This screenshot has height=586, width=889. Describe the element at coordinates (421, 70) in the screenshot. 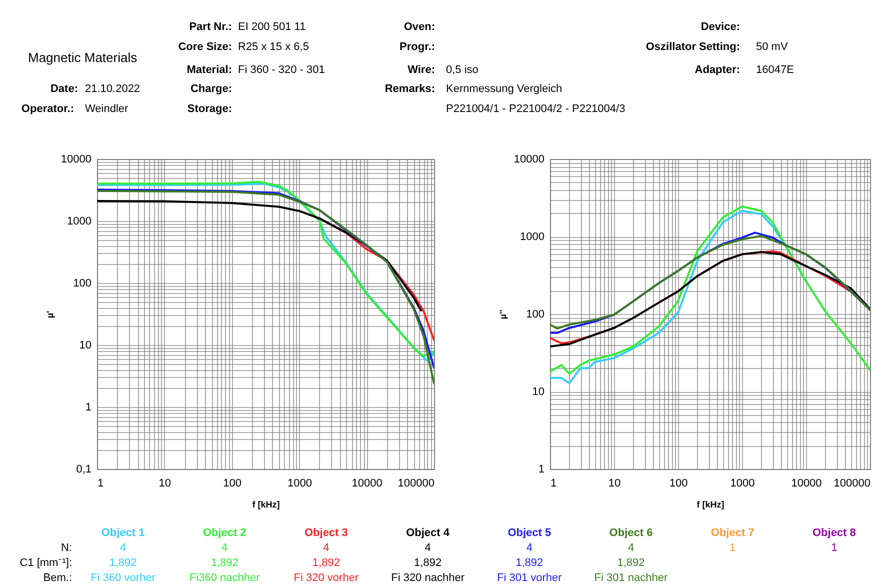

I see `text: Wire:` at that location.